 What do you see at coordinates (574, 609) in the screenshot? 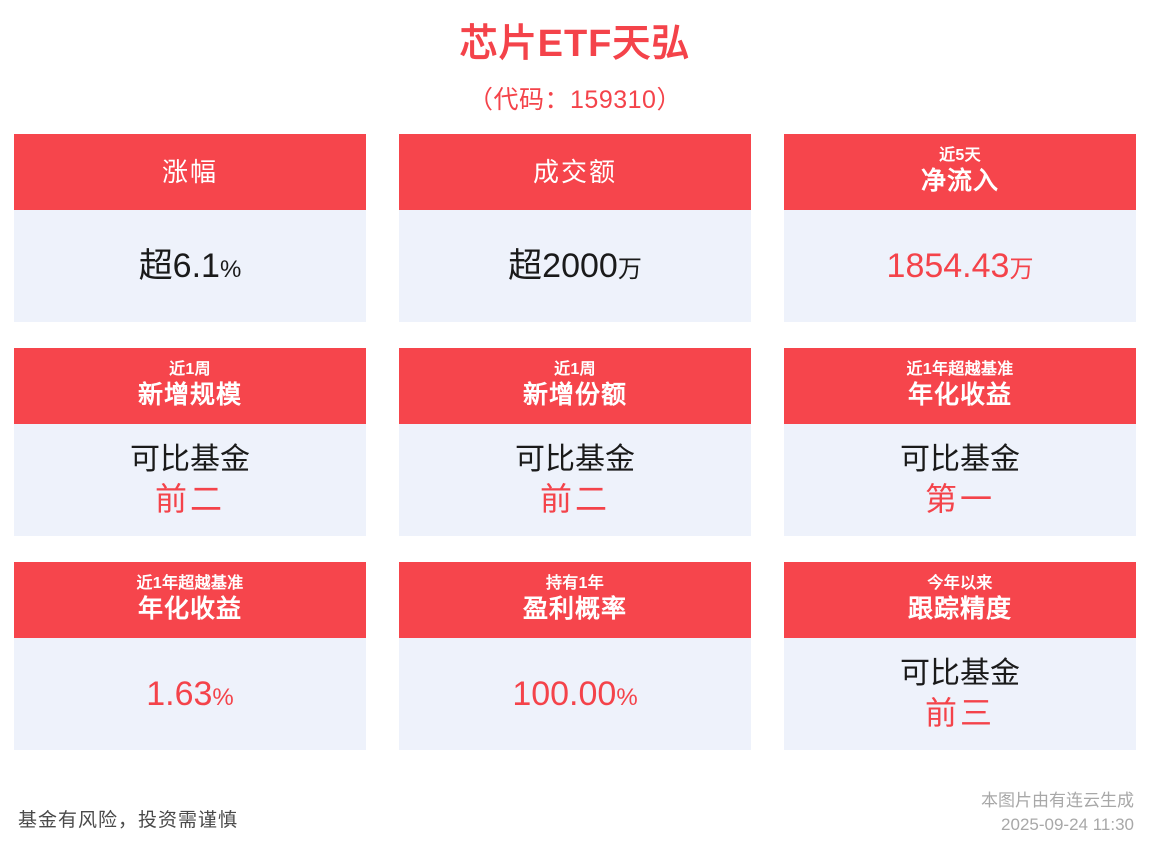
I see `metric-card-title: 盈利概率` at bounding box center [574, 609].